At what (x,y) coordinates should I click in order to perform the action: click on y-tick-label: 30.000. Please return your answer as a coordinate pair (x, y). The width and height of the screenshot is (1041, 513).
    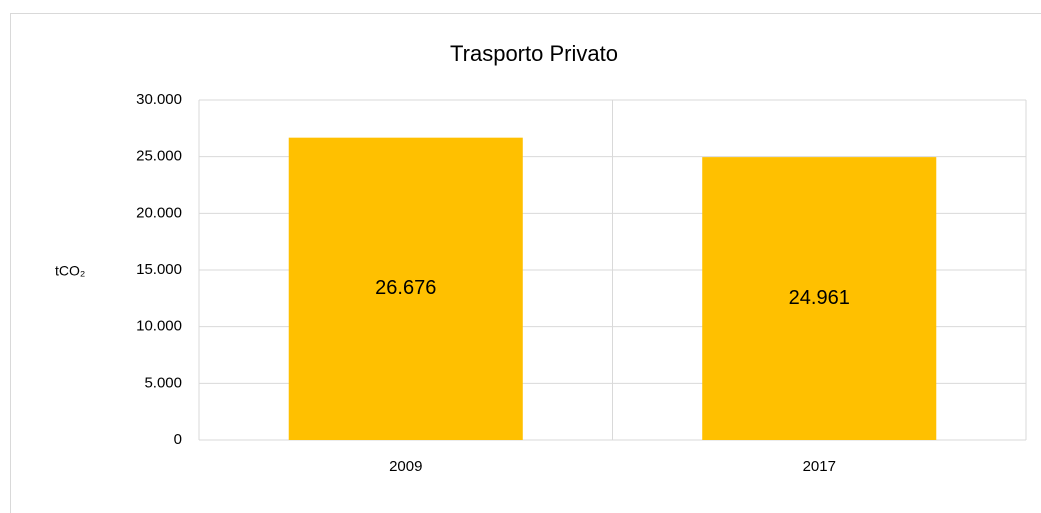
    Looking at the image, I should click on (159, 99).